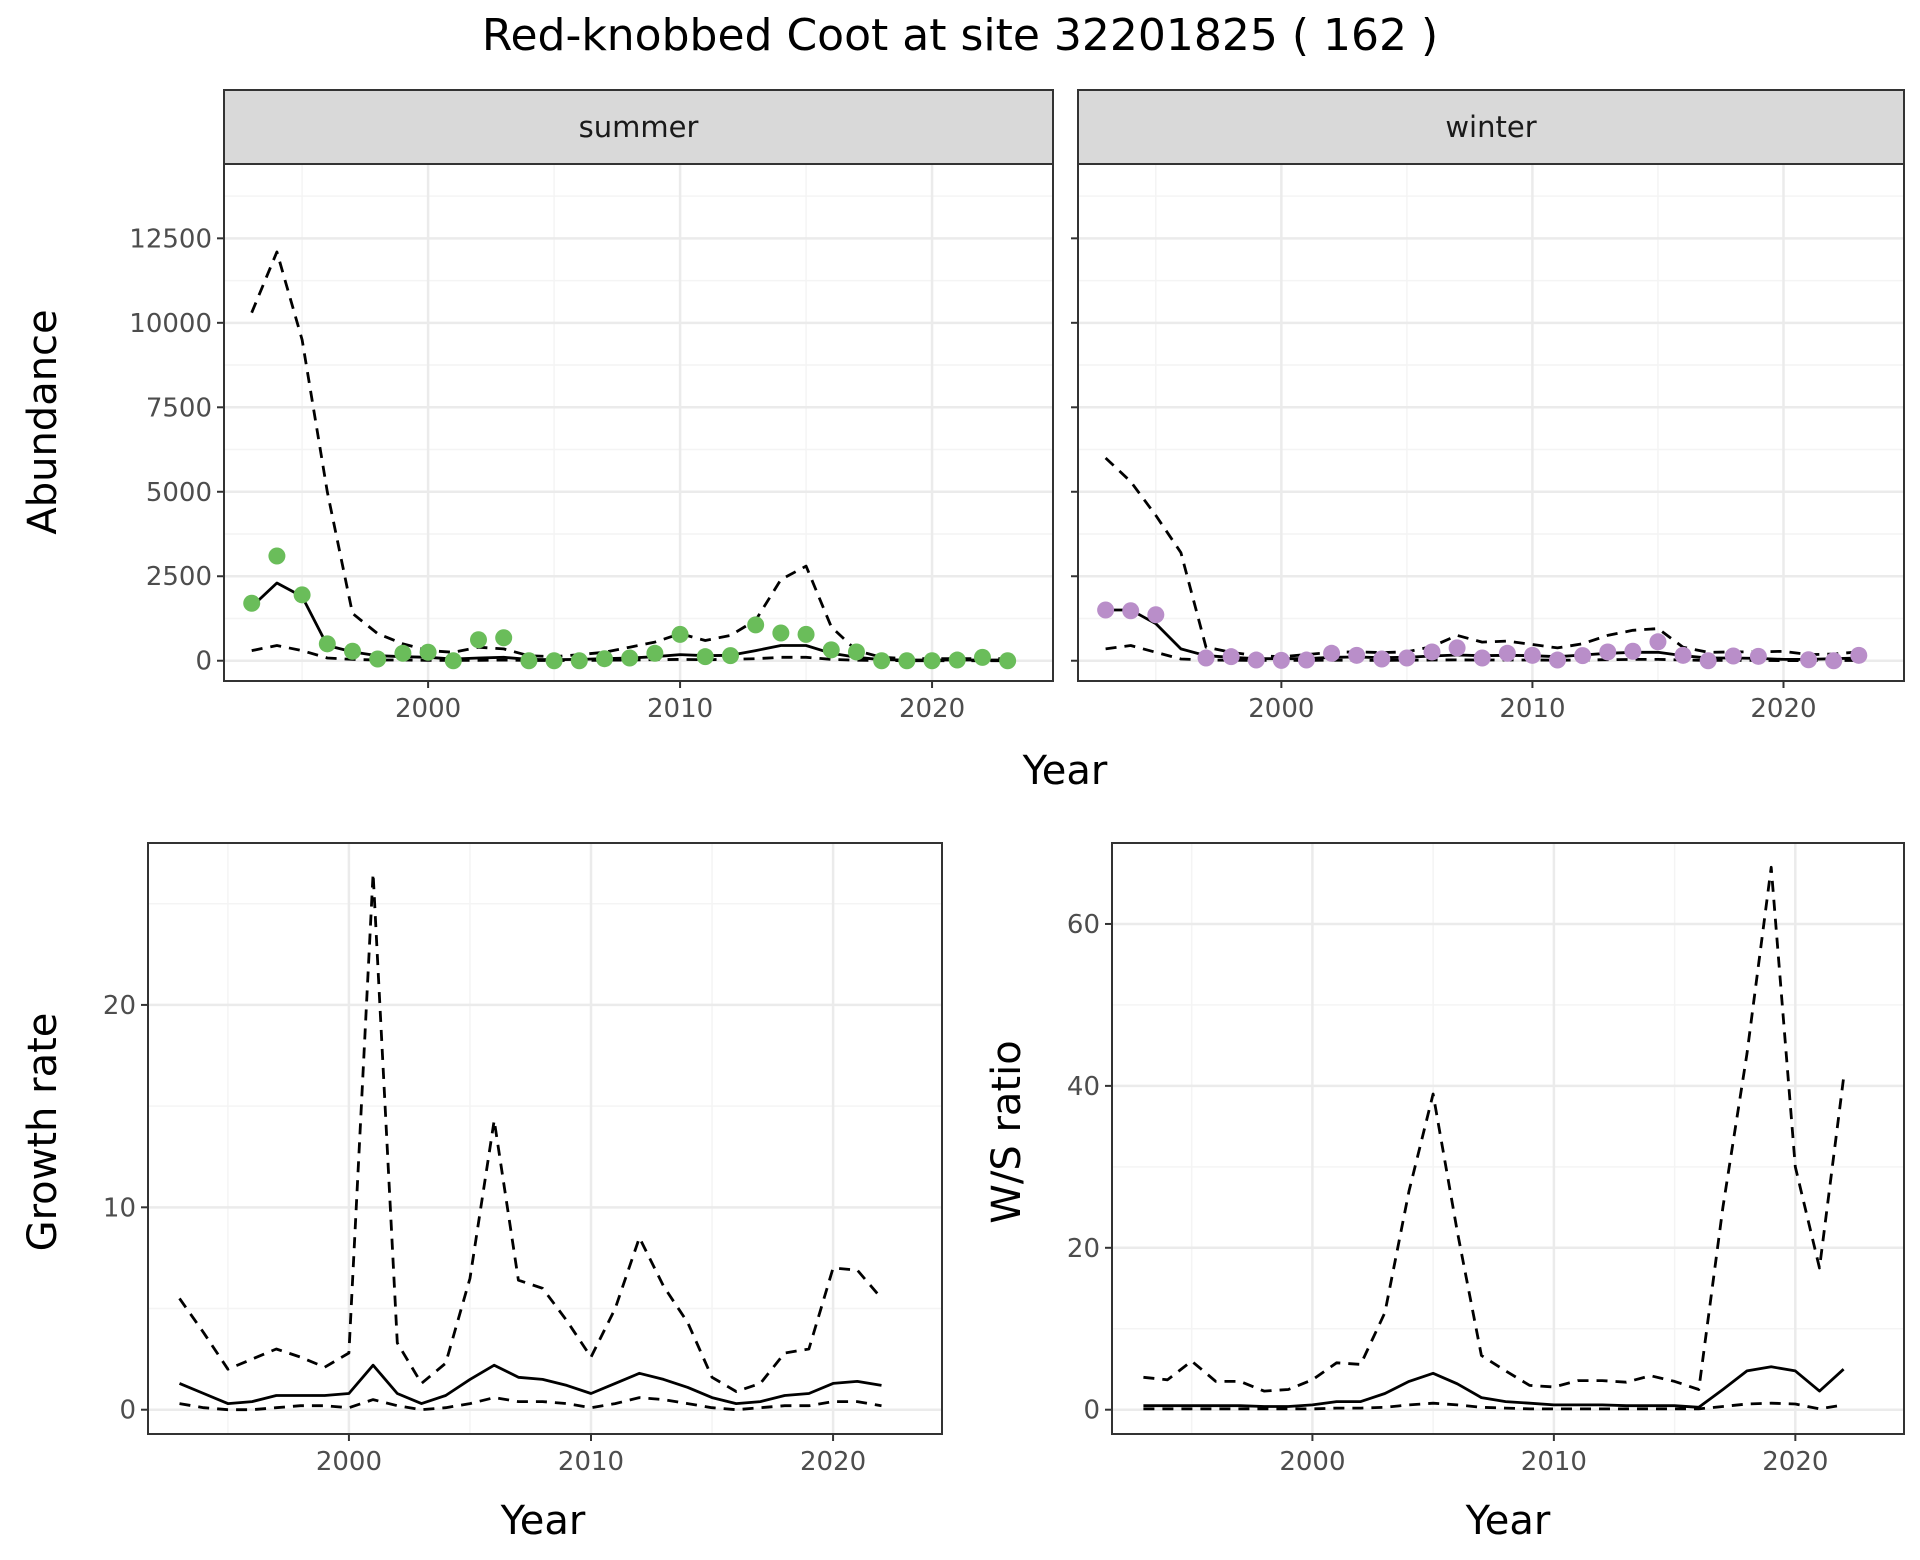 The width and height of the screenshot is (1920, 1560). What do you see at coordinates (1491, 127) in the screenshot?
I see `strip-header-winter` at bounding box center [1491, 127].